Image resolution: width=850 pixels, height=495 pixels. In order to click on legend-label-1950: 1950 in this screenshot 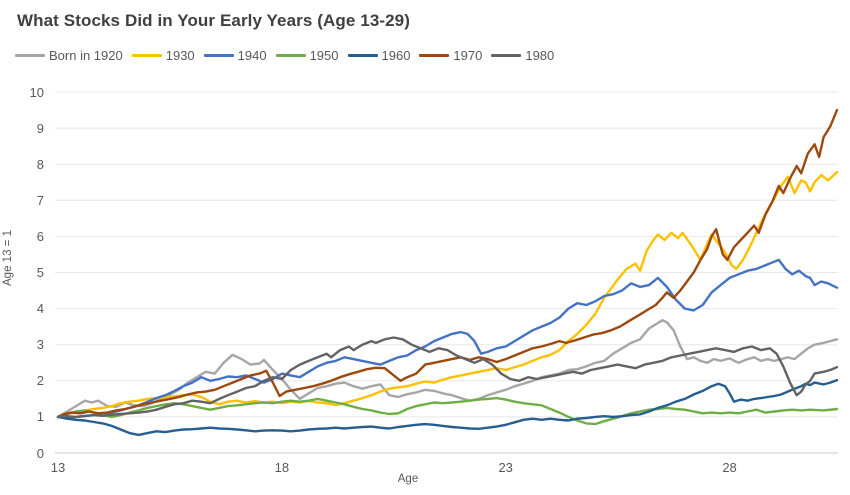, I will do `click(324, 55)`.